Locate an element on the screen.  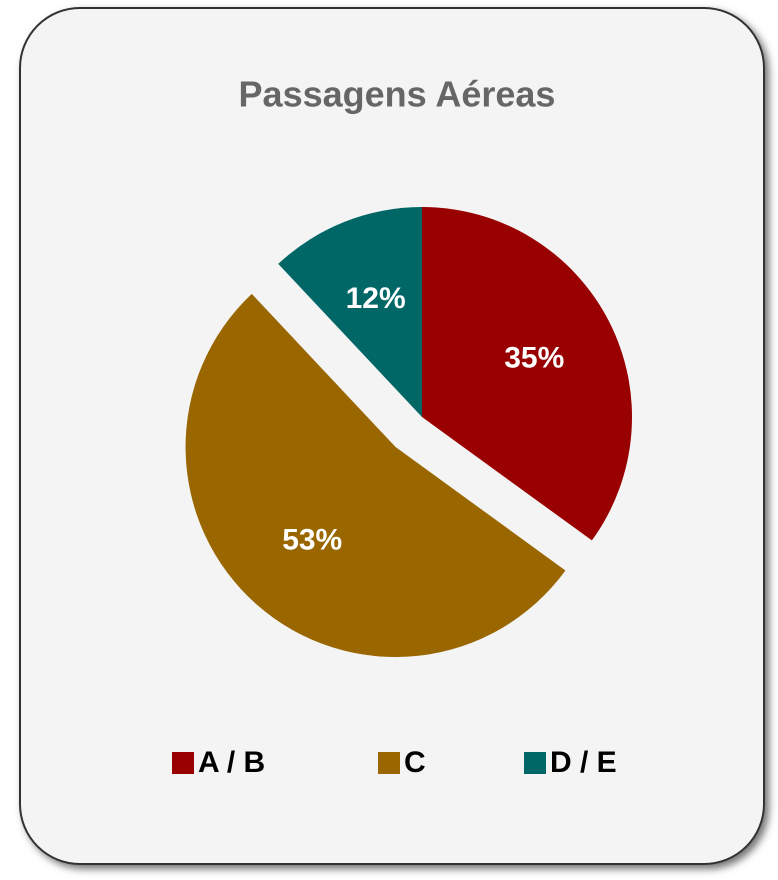
legend-label: A / B is located at coordinates (231, 762).